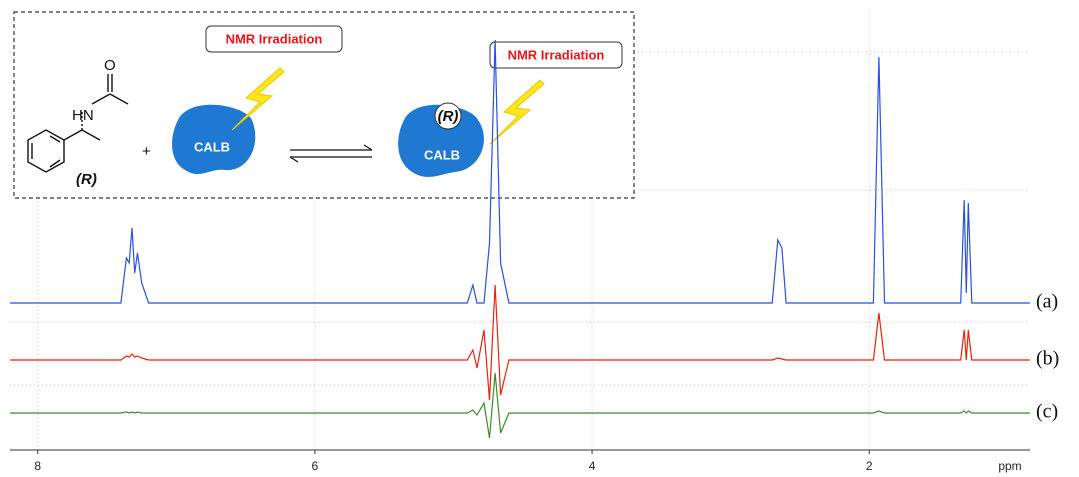 This screenshot has height=477, width=1079. I want to click on x-axis-label: ppm, so click(1009, 466).